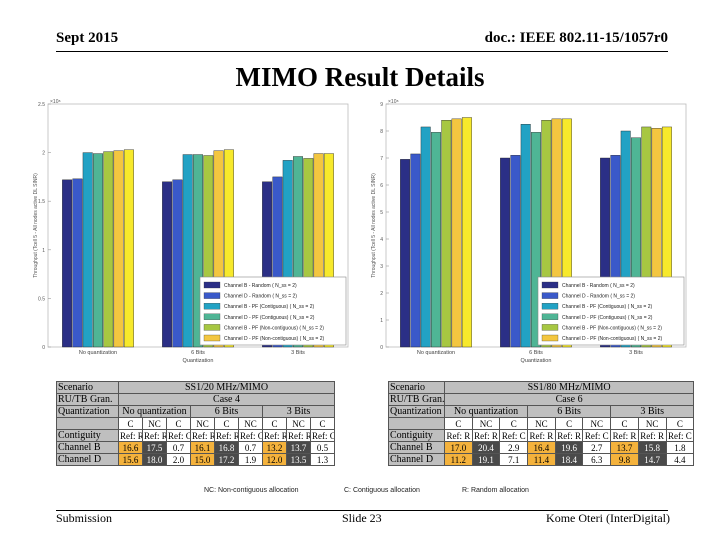 Image resolution: width=720 pixels, height=540 pixels. What do you see at coordinates (362, 518) in the screenshot?
I see `footer-slide-number: Slide 23` at bounding box center [362, 518].